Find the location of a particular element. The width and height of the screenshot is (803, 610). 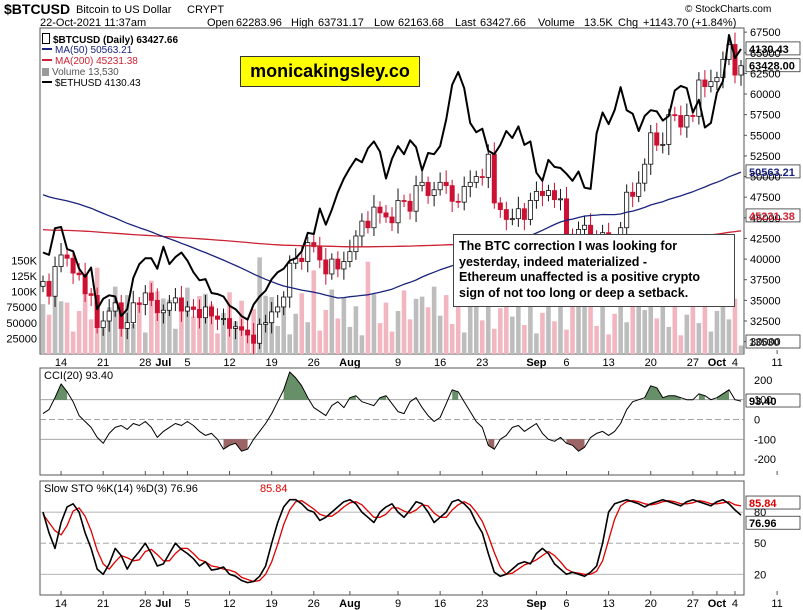

x-tick-label: 5 is located at coordinates (187, 604).